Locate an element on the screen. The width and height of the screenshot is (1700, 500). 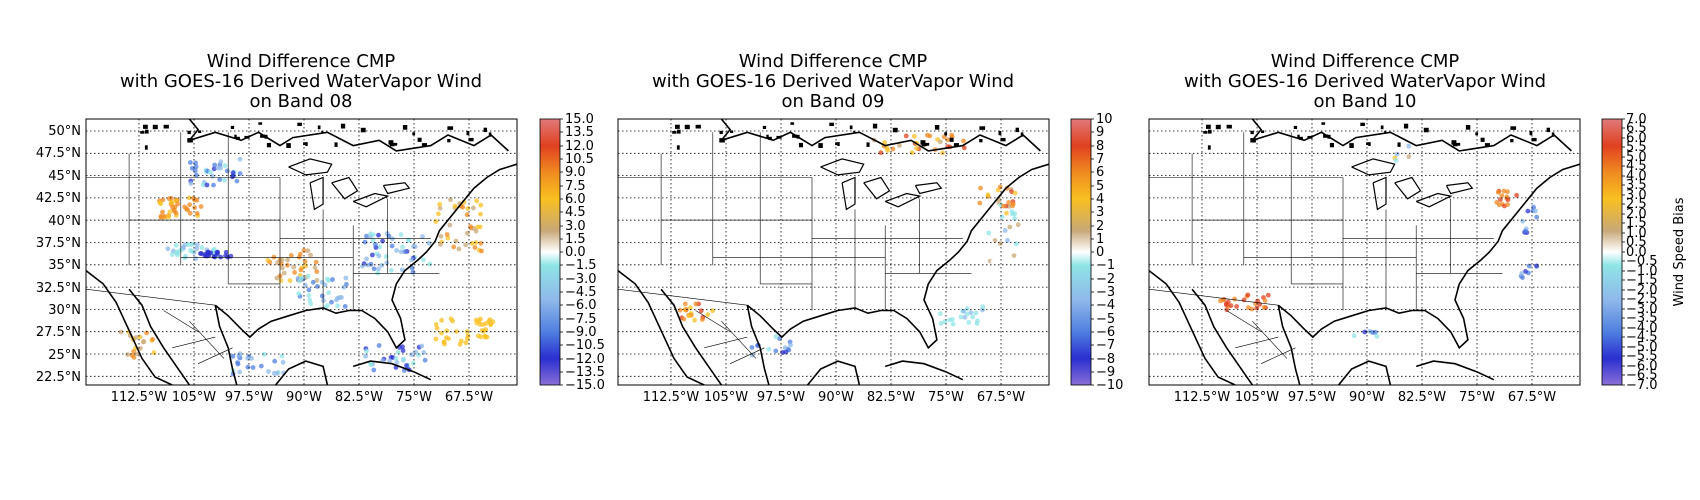
colorbar-tick-label: −4.0 is located at coordinates (1642, 328).